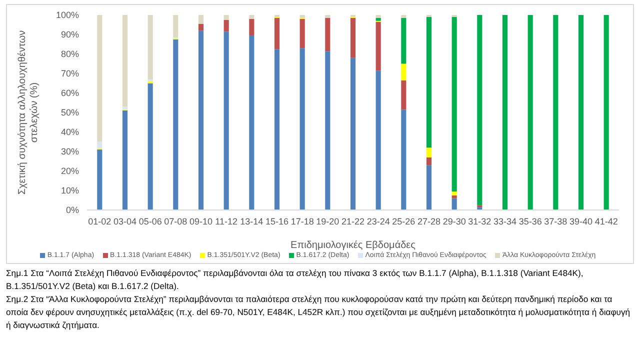 This screenshot has width=640, height=343. What do you see at coordinates (100, 221) in the screenshot?
I see `x-tick-label: 01-02` at bounding box center [100, 221].